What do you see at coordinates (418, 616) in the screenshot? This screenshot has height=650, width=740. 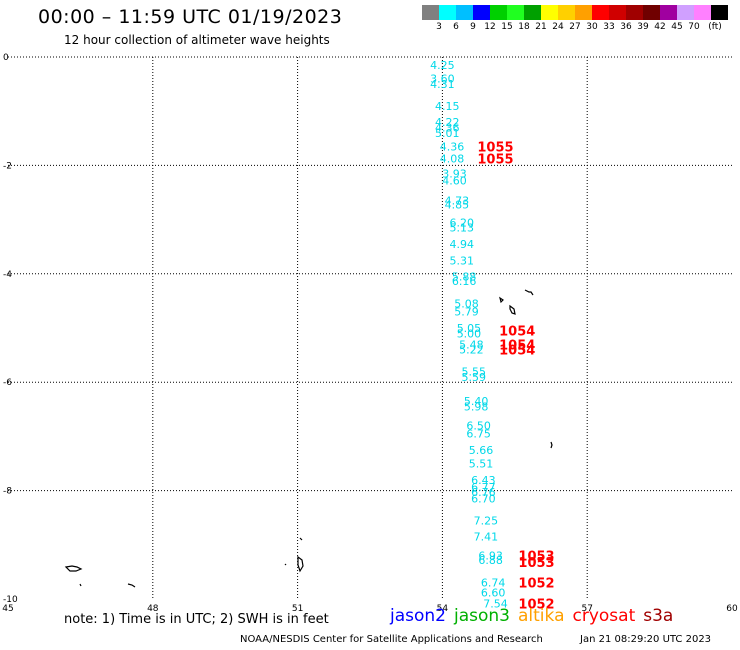 I see `mission-jason2: jason2` at bounding box center [418, 616].